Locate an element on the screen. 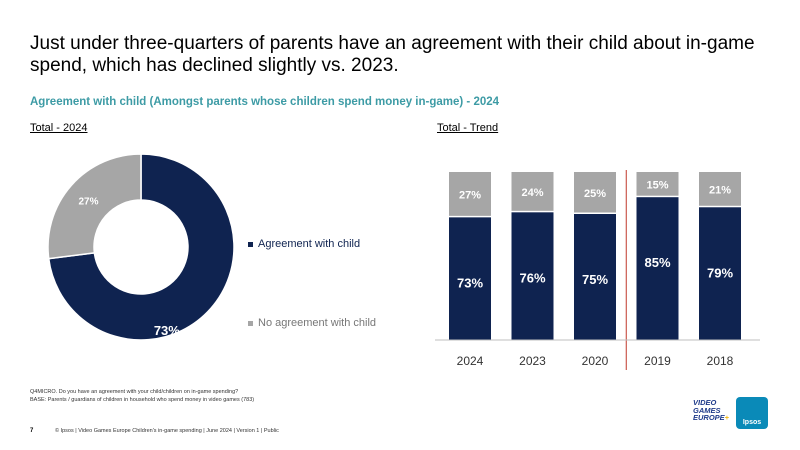  tick-label-2020: 2020 is located at coordinates (595, 361).